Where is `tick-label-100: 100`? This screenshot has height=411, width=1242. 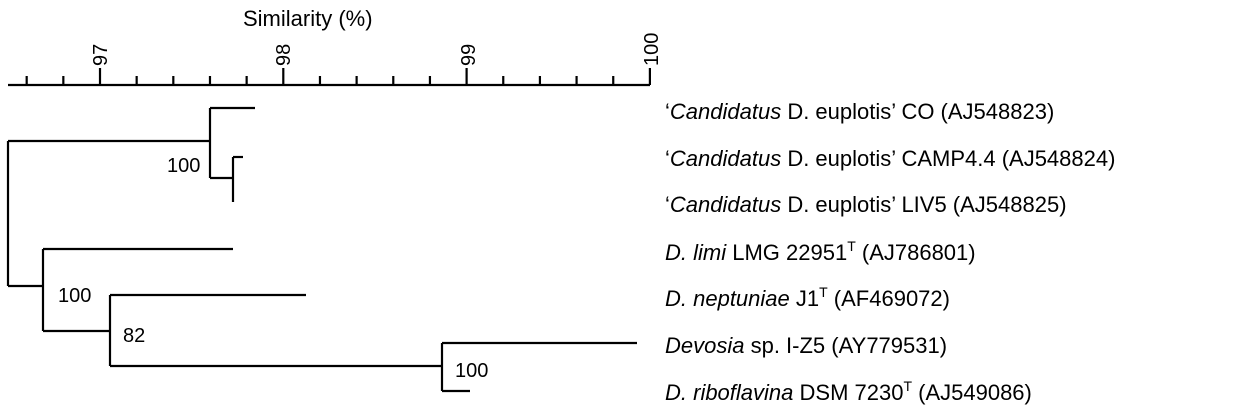
tick-label-100: 100 is located at coordinates (652, 49).